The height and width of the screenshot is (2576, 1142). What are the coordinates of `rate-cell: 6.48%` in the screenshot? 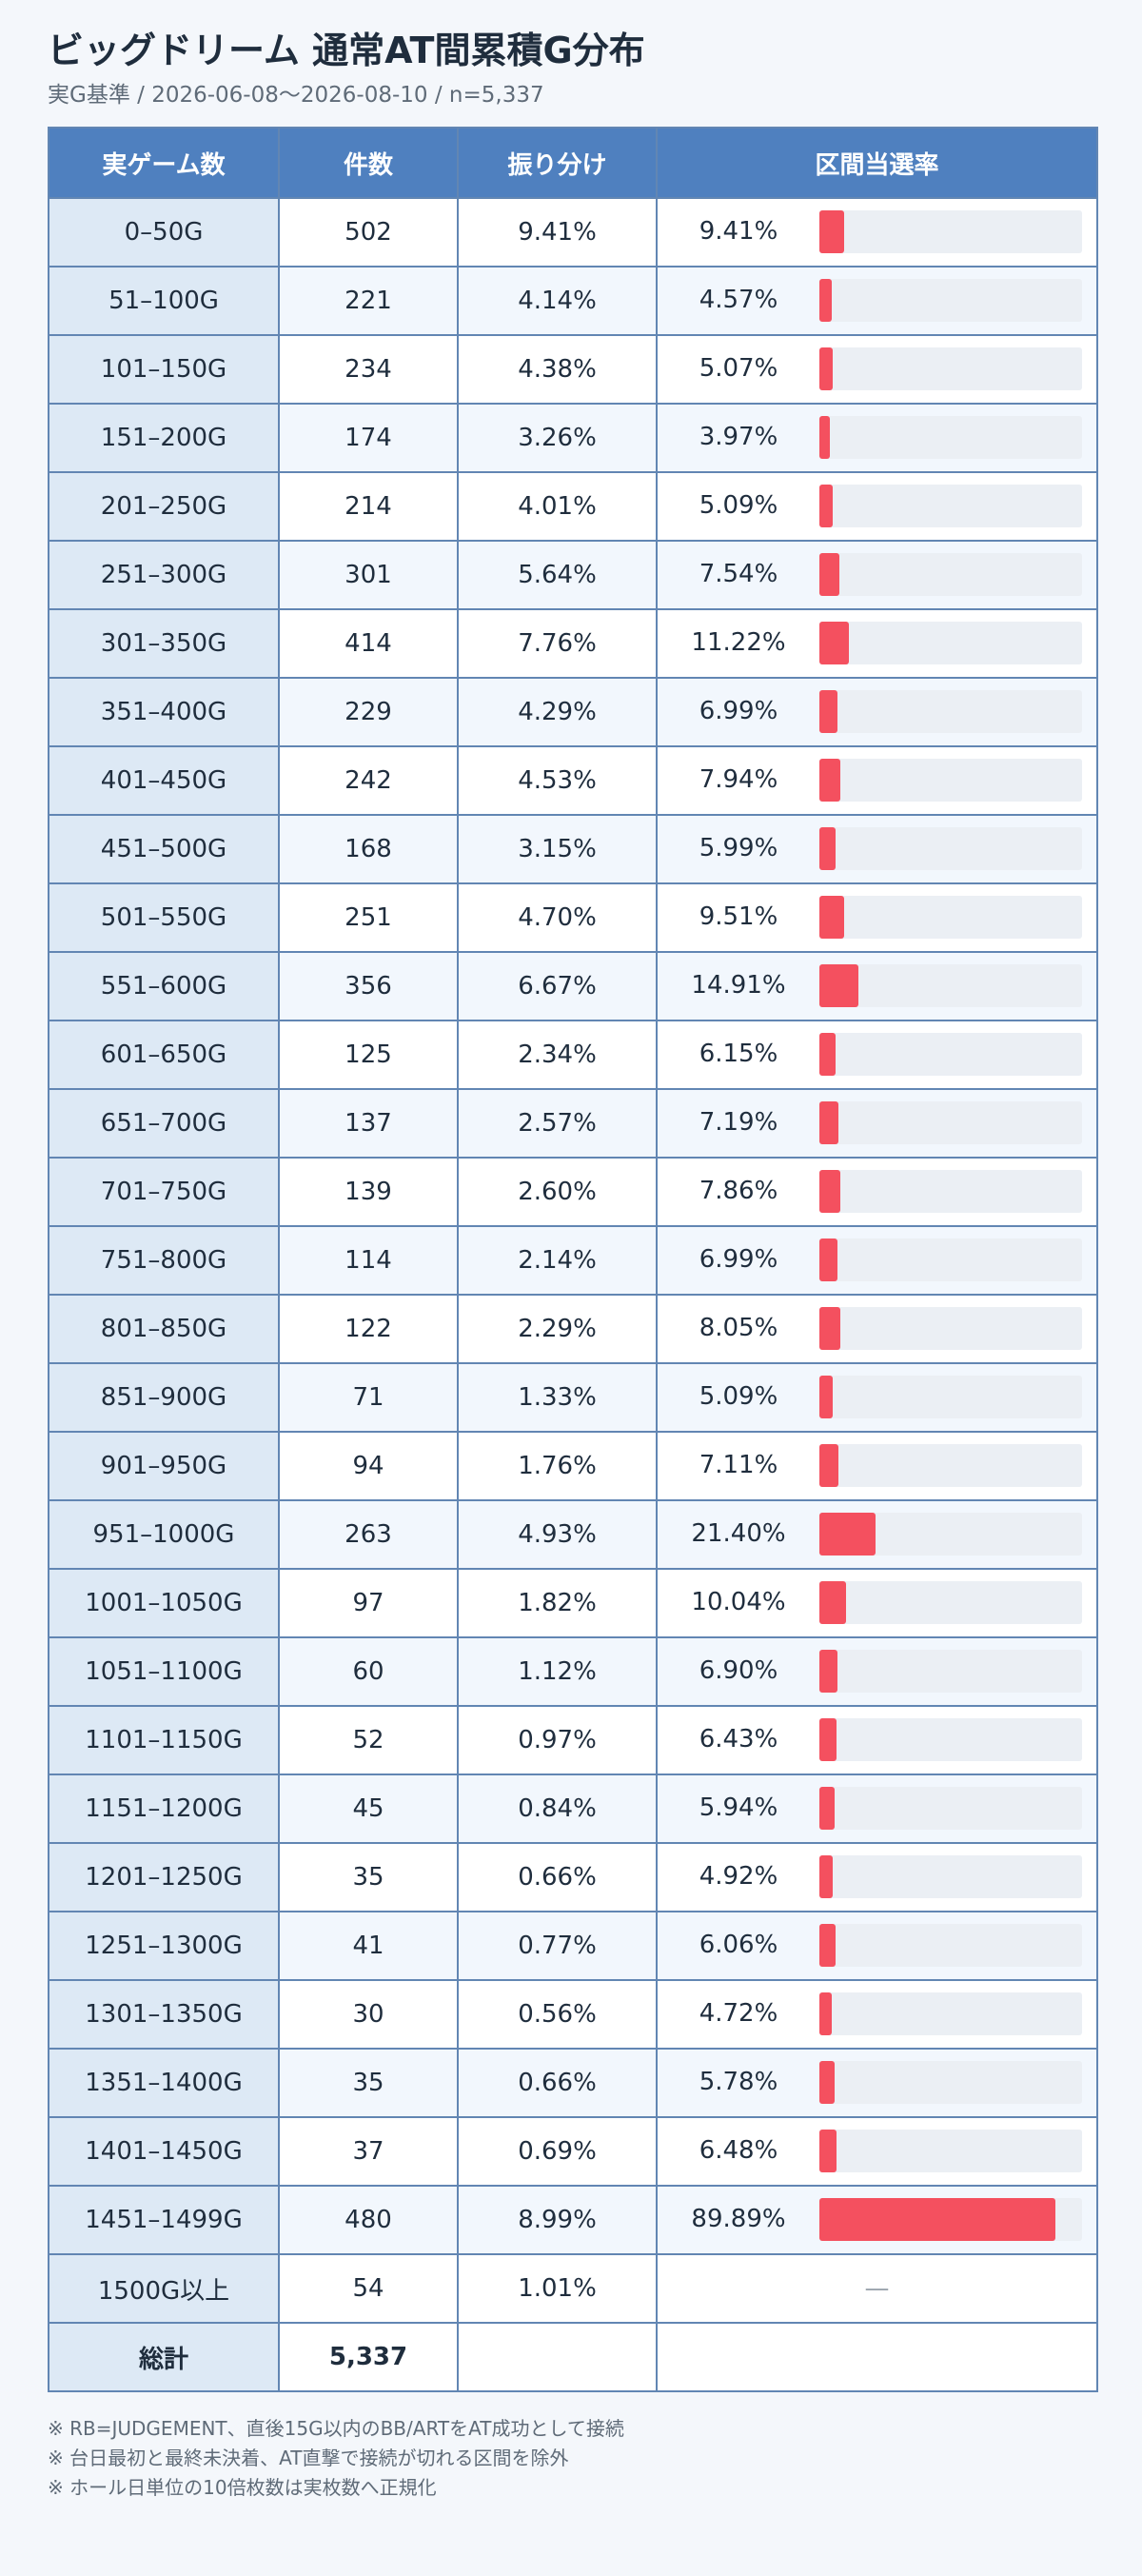 It's located at (877, 2151).